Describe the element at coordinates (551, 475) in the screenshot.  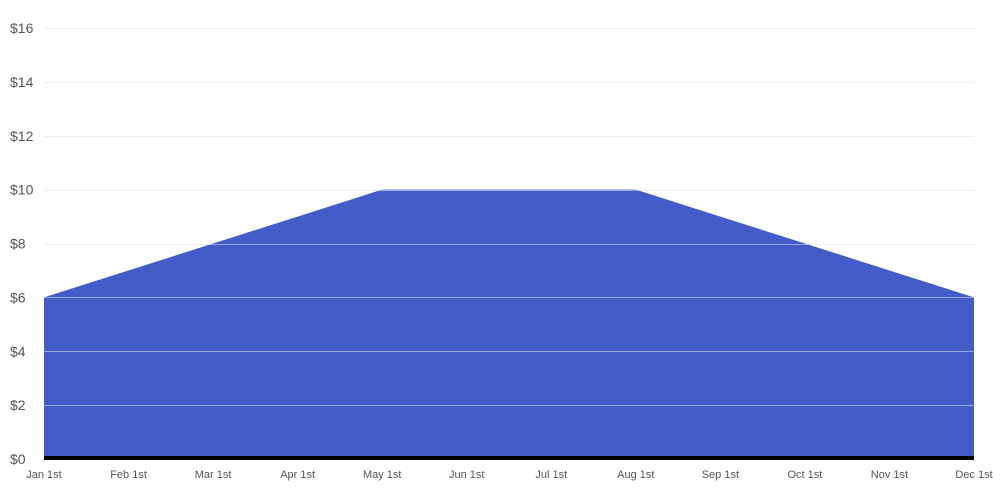
I see `x-tick-label: Jul 1st` at that location.